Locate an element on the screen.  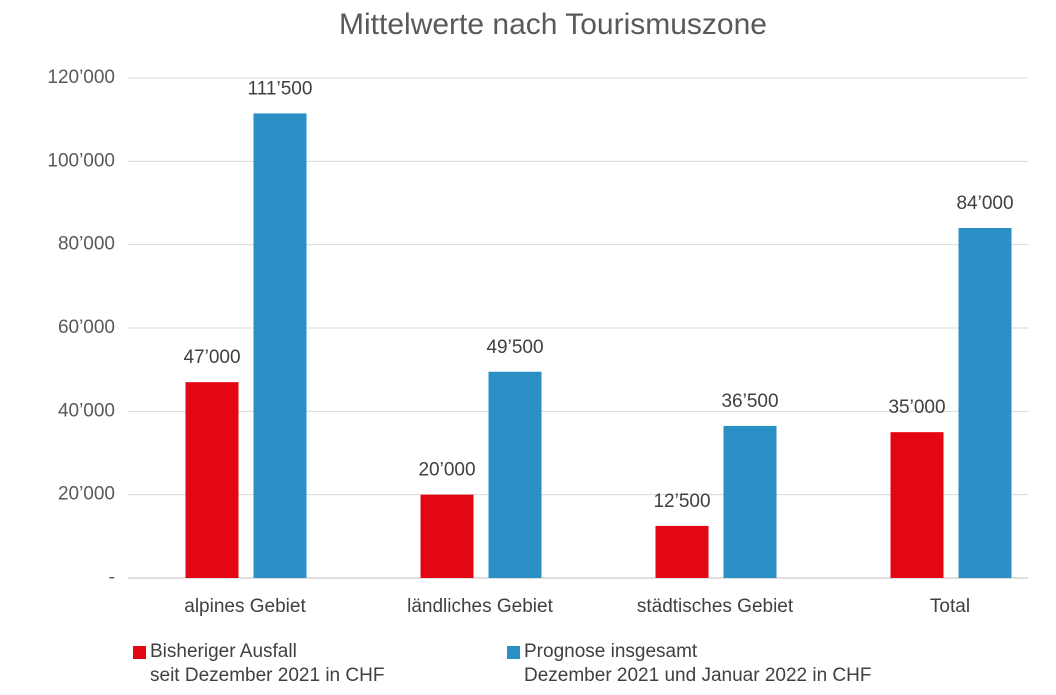
data-label: 111’500 is located at coordinates (280, 88).